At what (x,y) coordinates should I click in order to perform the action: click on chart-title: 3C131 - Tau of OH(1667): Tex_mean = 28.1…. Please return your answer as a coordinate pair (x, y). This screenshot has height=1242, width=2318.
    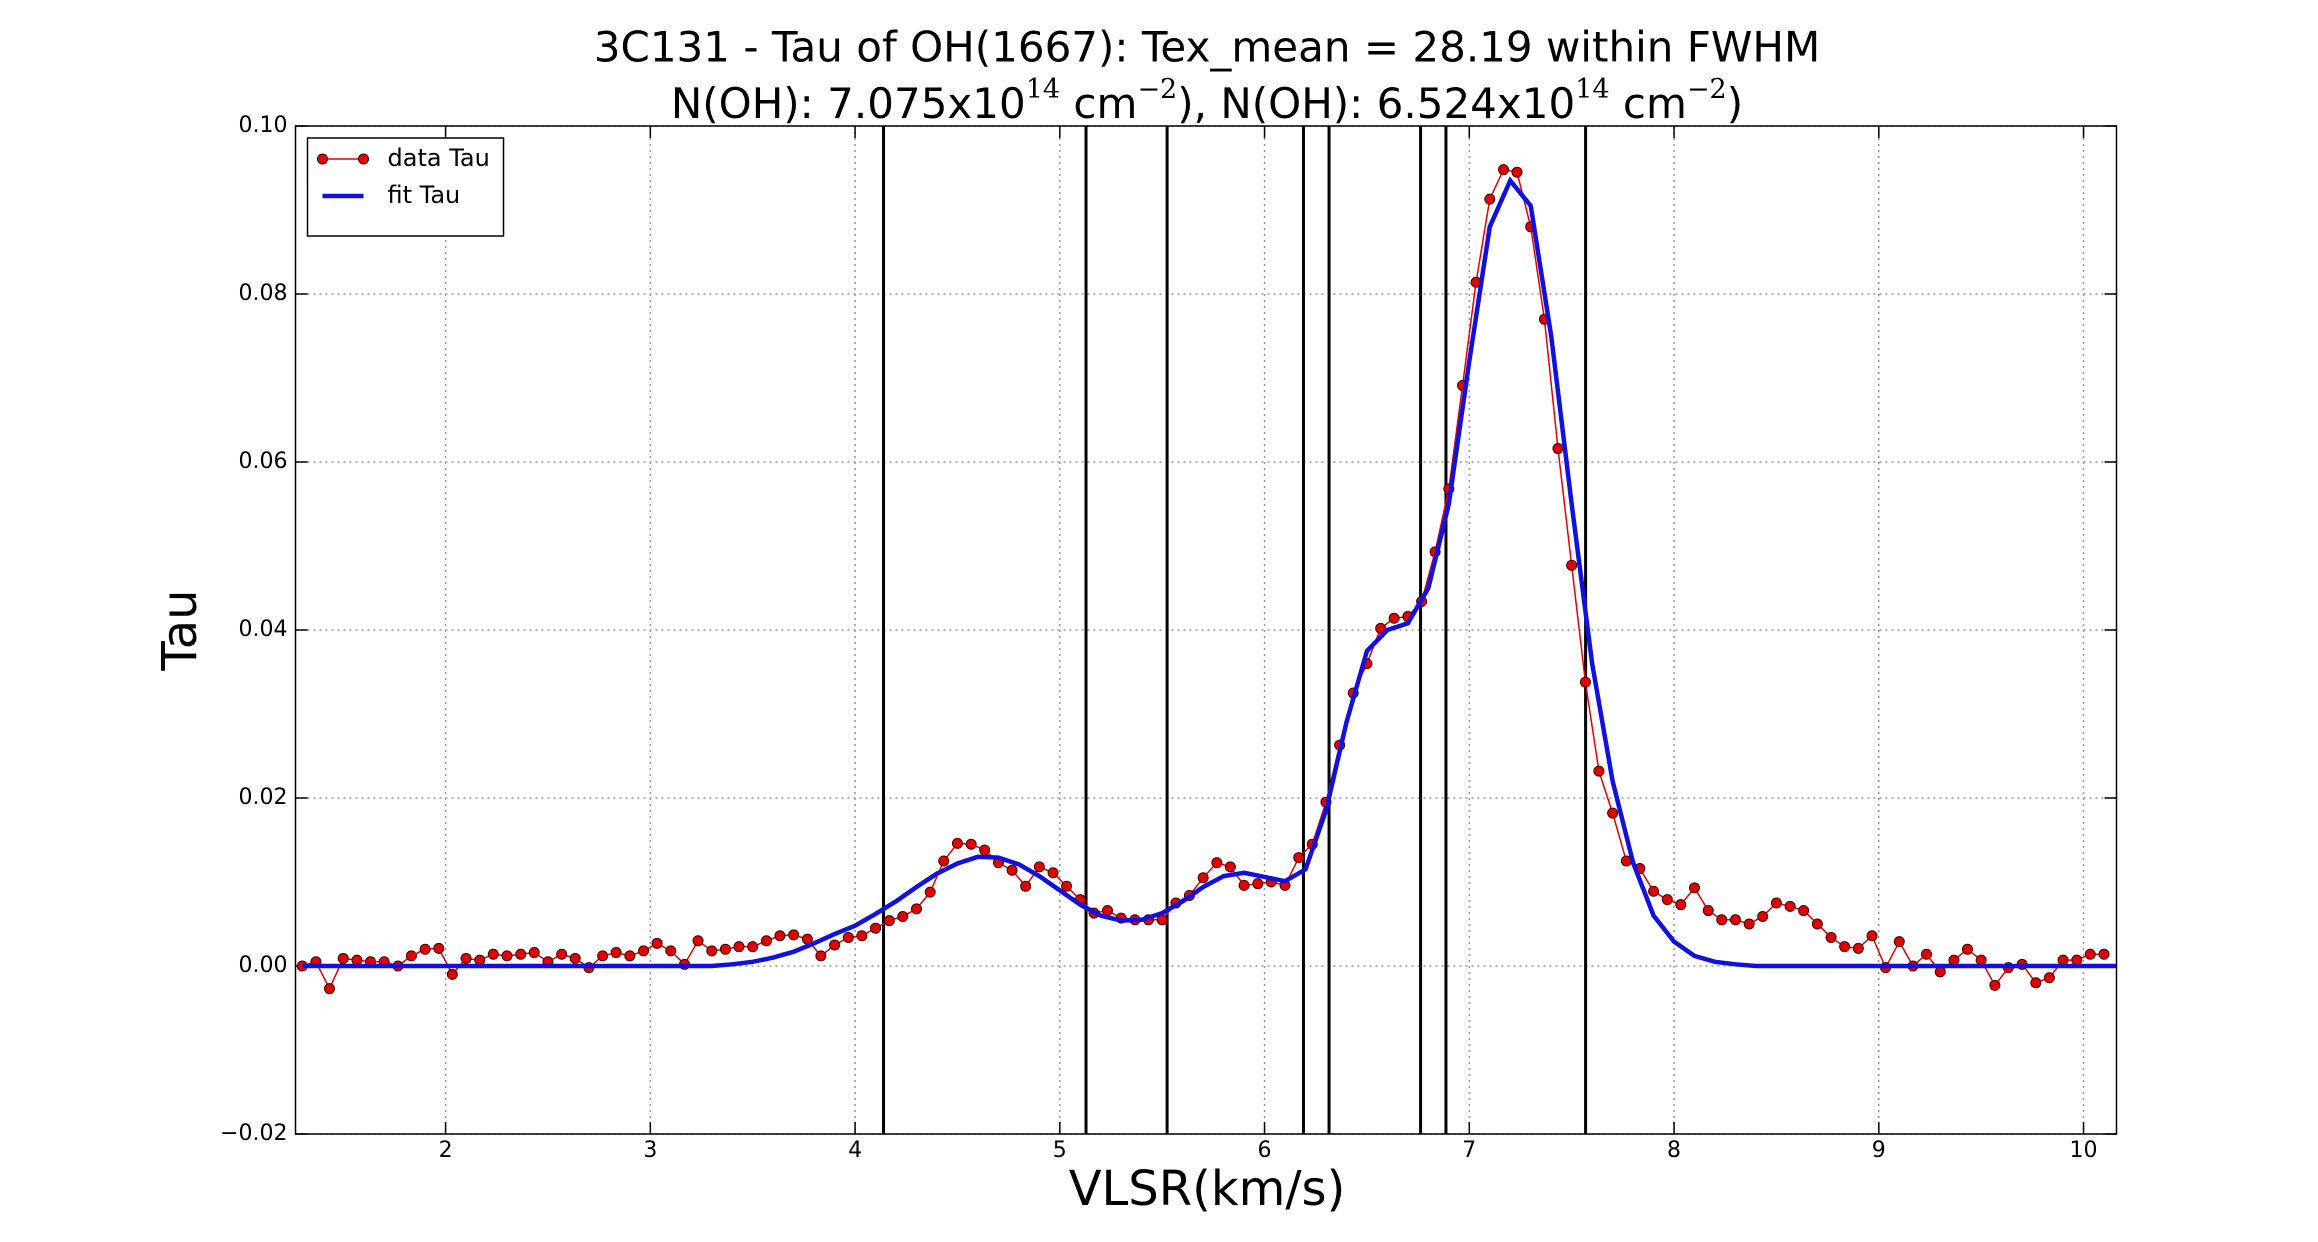
    Looking at the image, I should click on (1207, 47).